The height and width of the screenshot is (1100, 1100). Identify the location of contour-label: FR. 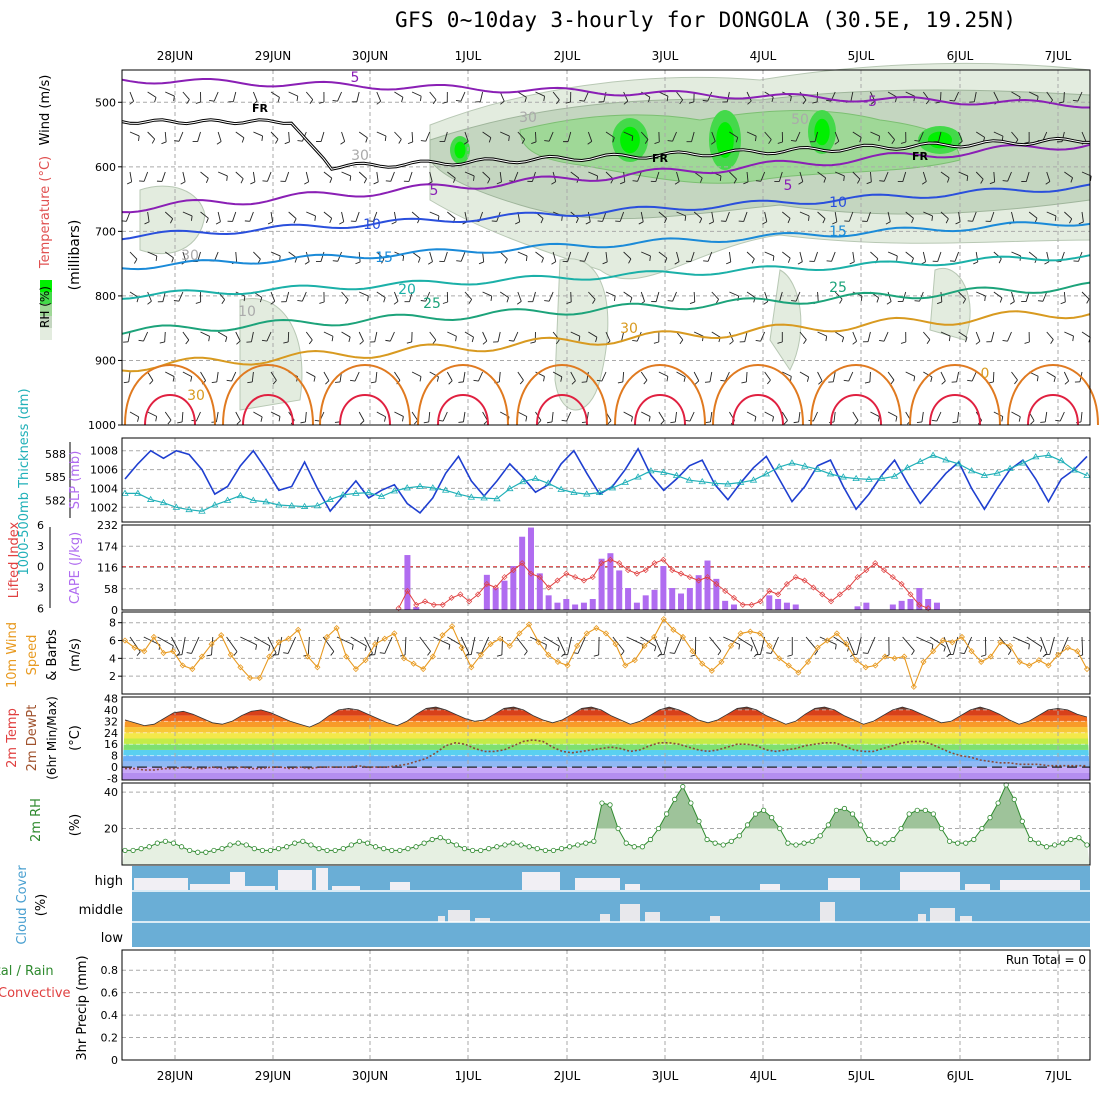
(260, 108).